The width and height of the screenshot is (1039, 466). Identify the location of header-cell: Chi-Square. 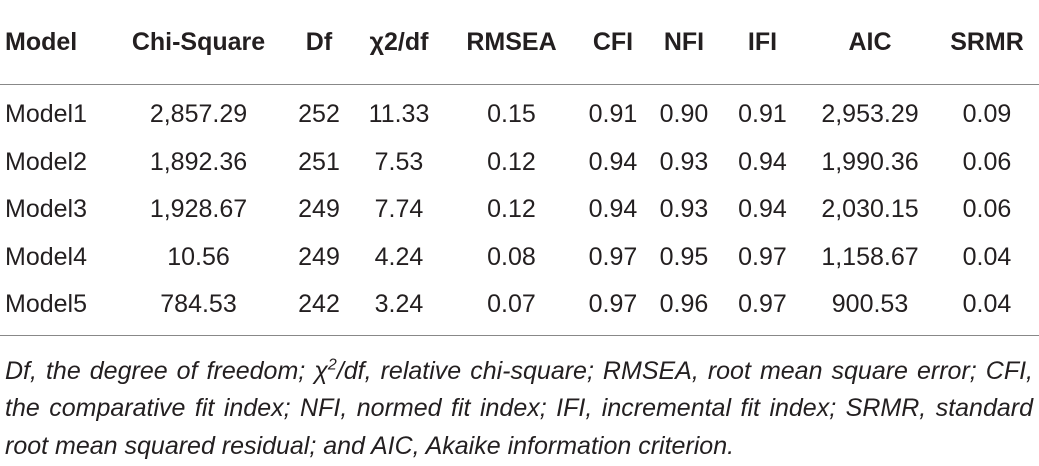
(198, 42).